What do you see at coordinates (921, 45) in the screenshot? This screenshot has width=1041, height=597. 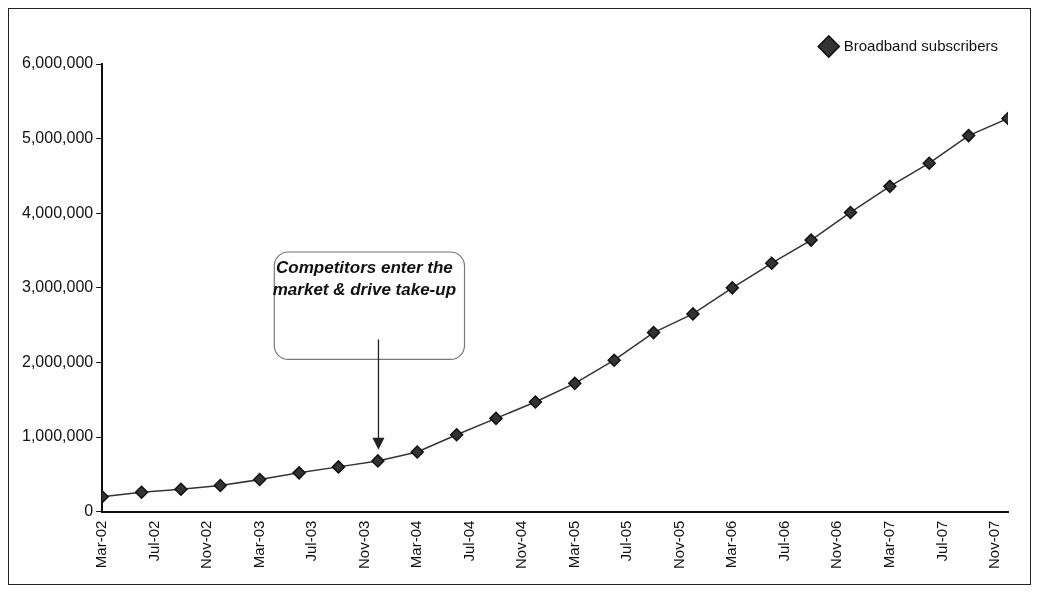 I see `legend-label: Broadband subscribers` at bounding box center [921, 45].